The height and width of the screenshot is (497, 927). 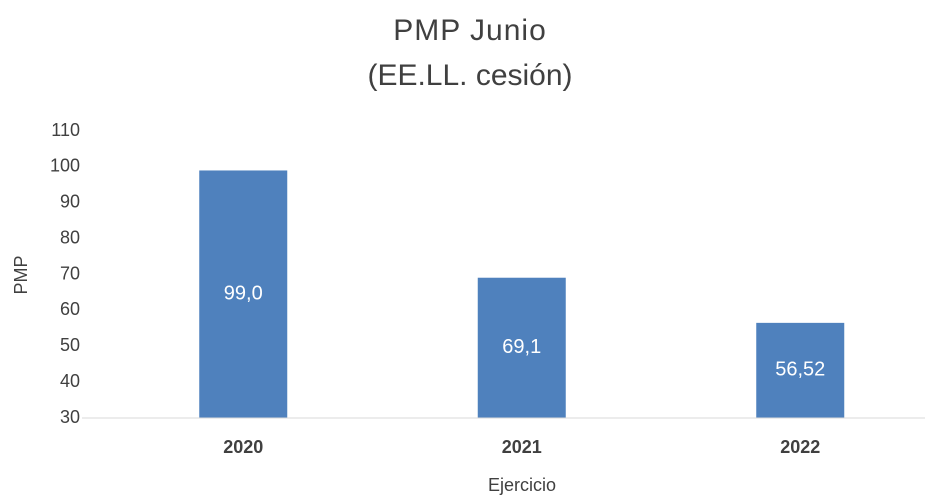 What do you see at coordinates (65, 166) in the screenshot?
I see `y-tick-label: 100` at bounding box center [65, 166].